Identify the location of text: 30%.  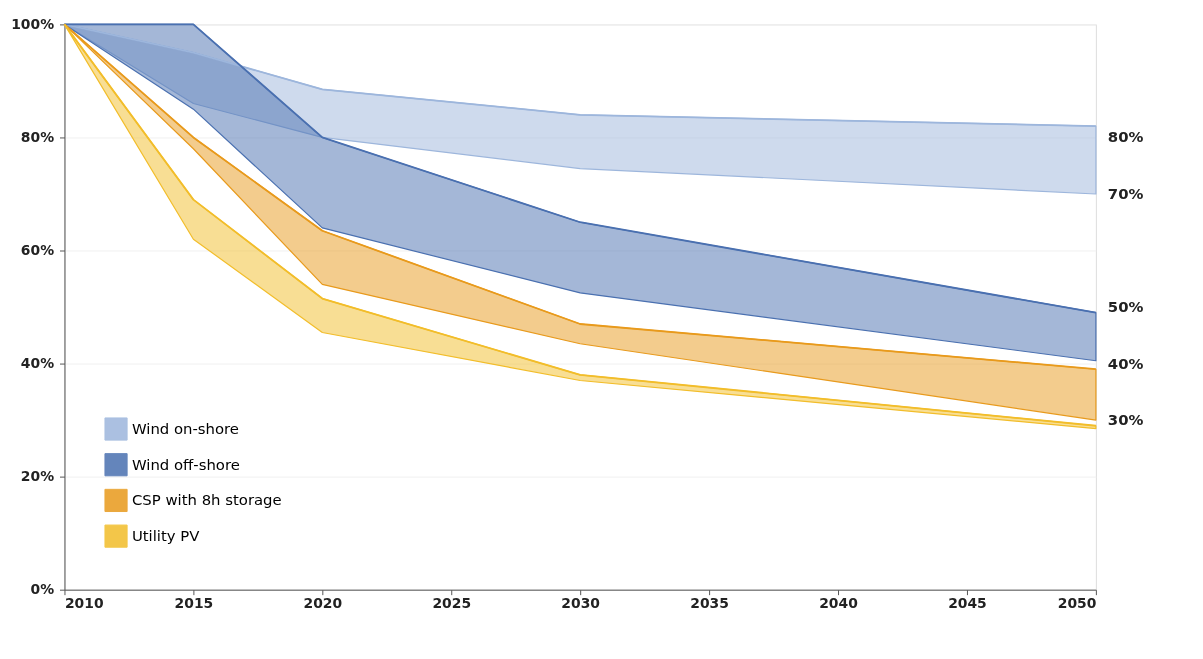
(1125, 420).